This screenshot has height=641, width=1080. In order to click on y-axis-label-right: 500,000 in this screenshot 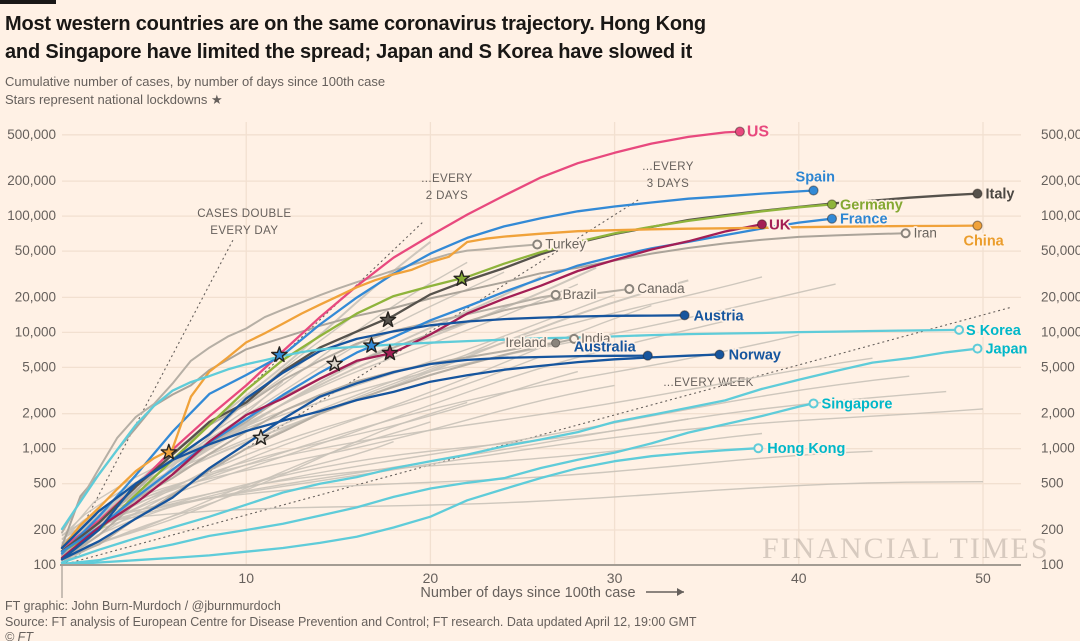, I will do `click(1060, 134)`.